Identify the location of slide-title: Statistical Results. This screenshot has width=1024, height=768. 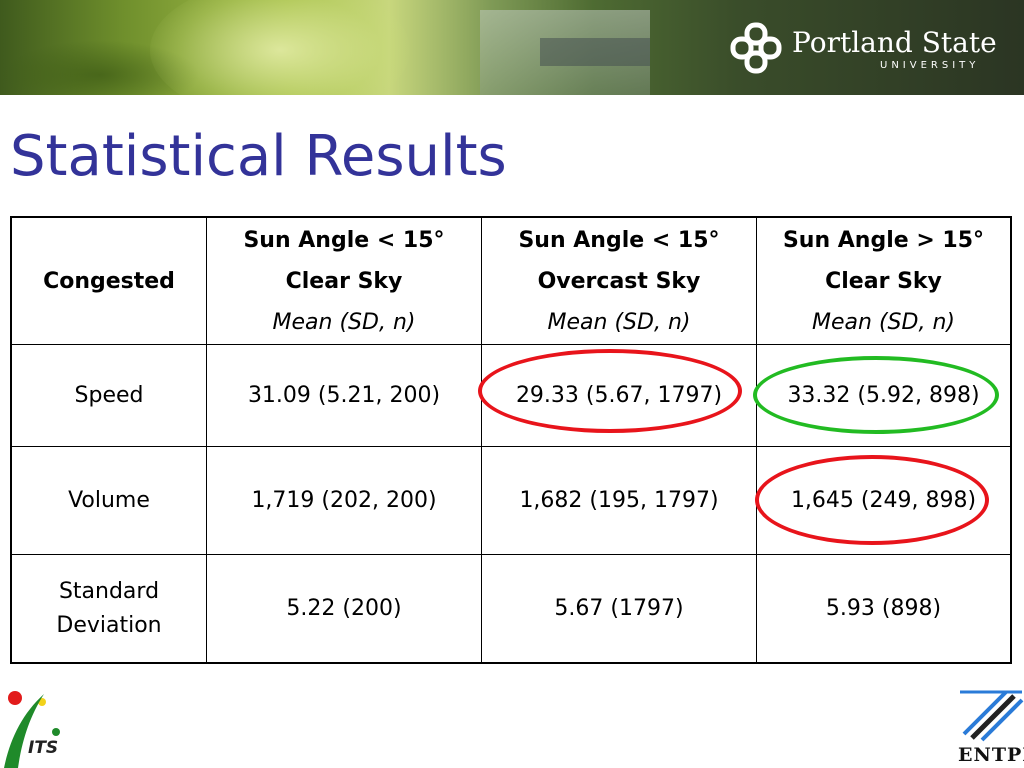
(258, 156).